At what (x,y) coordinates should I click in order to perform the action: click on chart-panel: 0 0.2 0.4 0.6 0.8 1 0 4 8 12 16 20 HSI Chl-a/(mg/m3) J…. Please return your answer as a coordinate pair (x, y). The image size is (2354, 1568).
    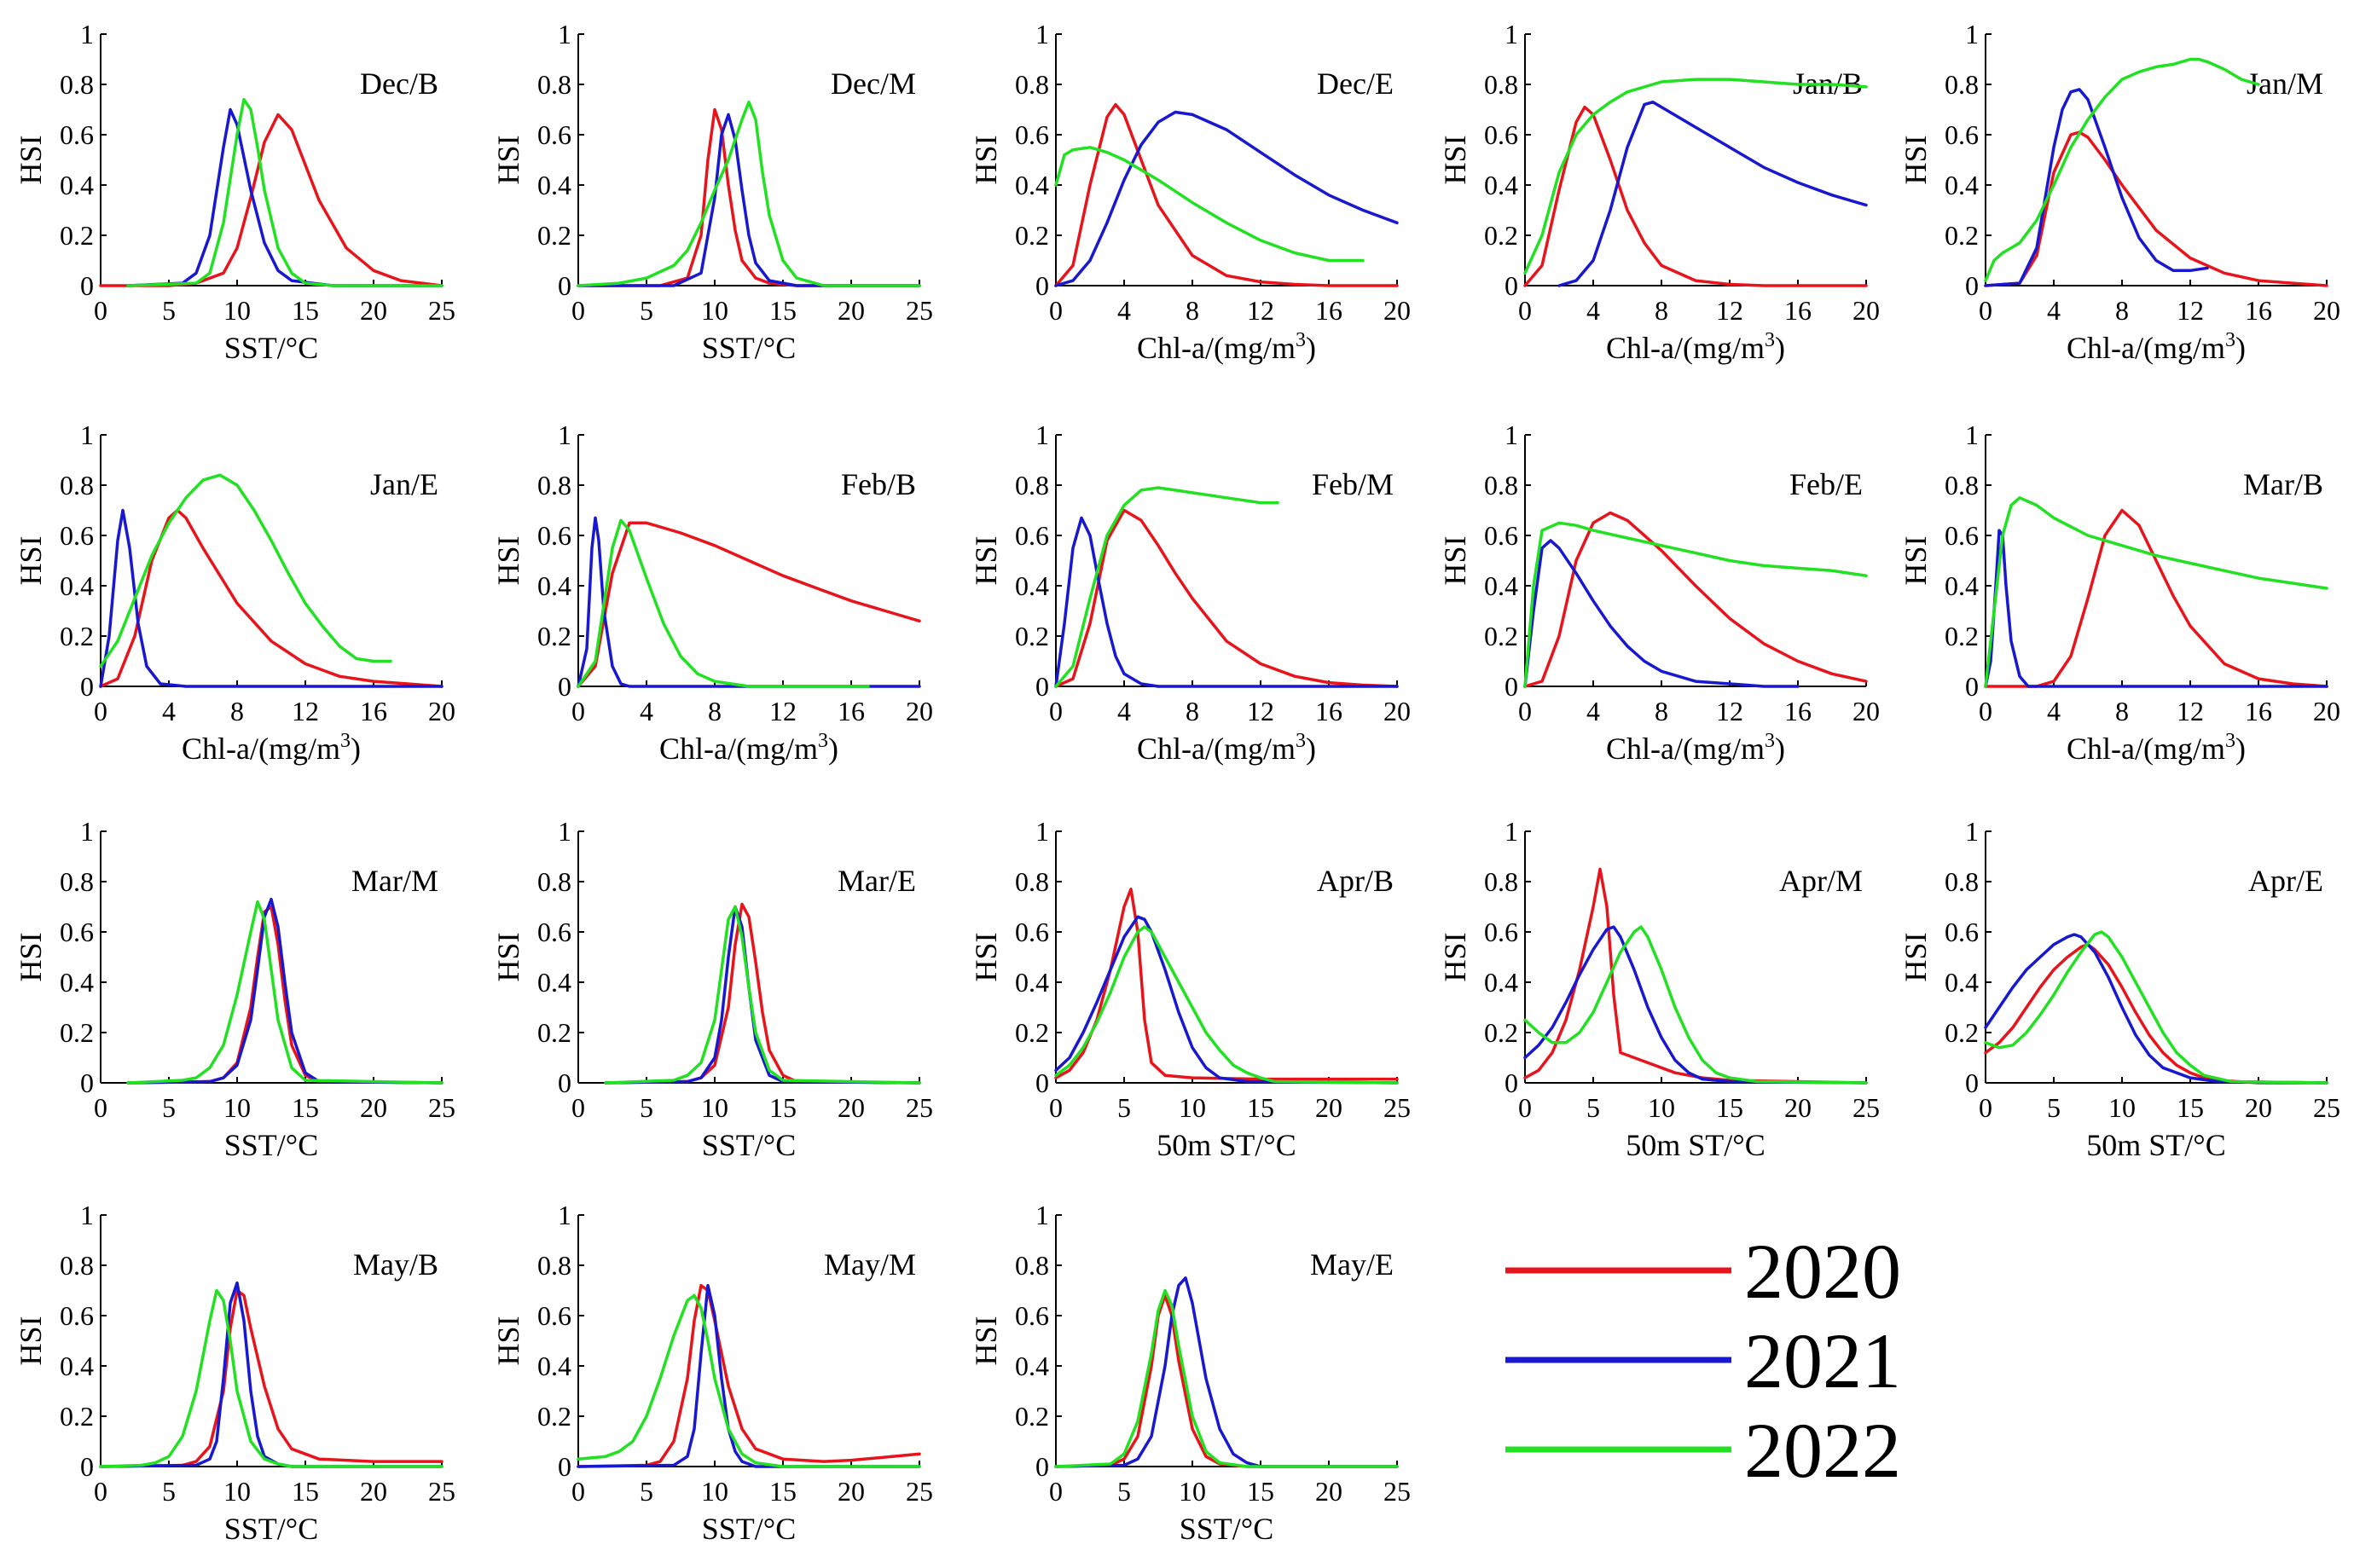
    Looking at the image, I should click on (234, 592).